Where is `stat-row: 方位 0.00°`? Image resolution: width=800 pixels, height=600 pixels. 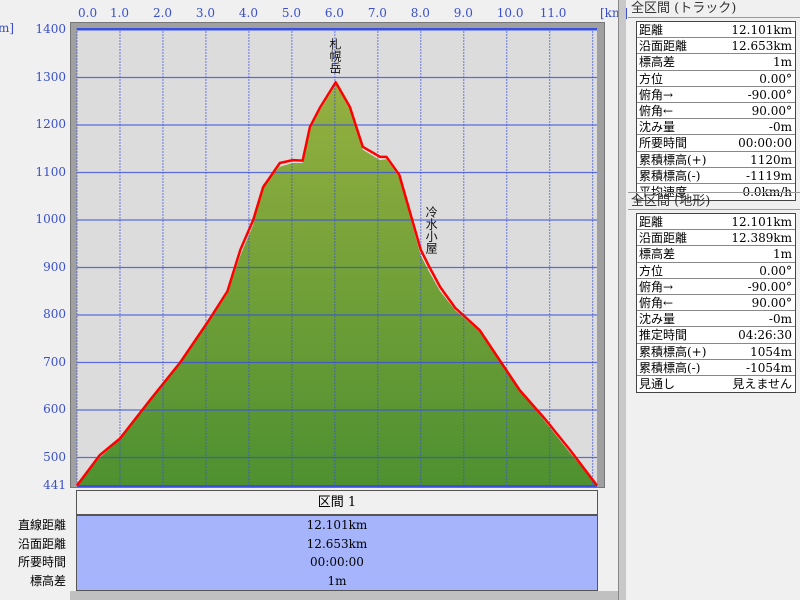
stat-row: 方位 0.00° is located at coordinates (716, 79).